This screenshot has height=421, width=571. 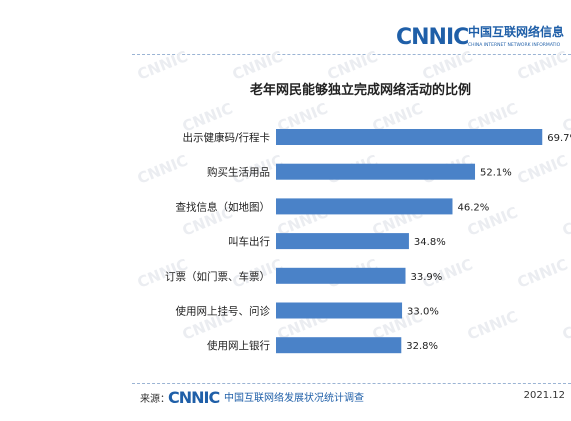 I want to click on value-label: 46.2%, so click(x=473, y=207).